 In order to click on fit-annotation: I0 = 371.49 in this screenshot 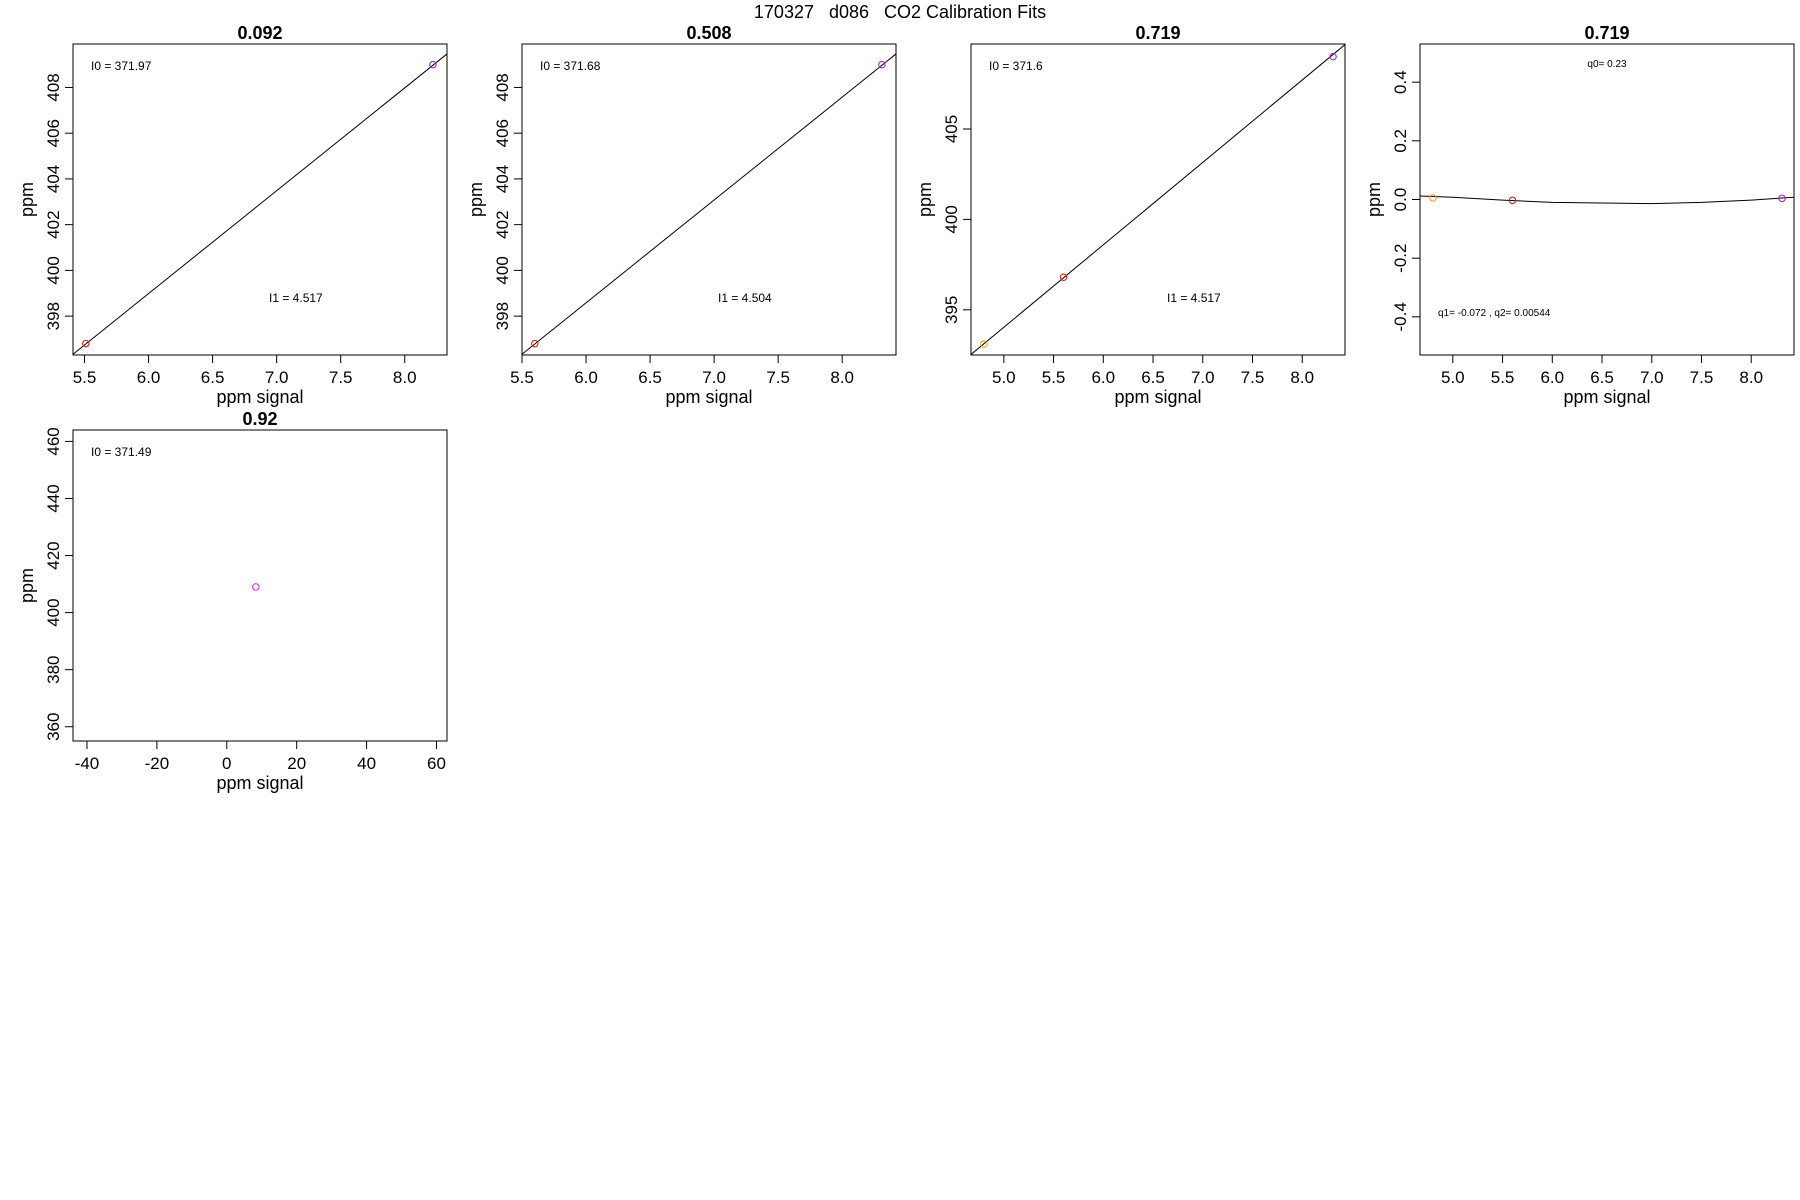, I will do `click(121, 452)`.